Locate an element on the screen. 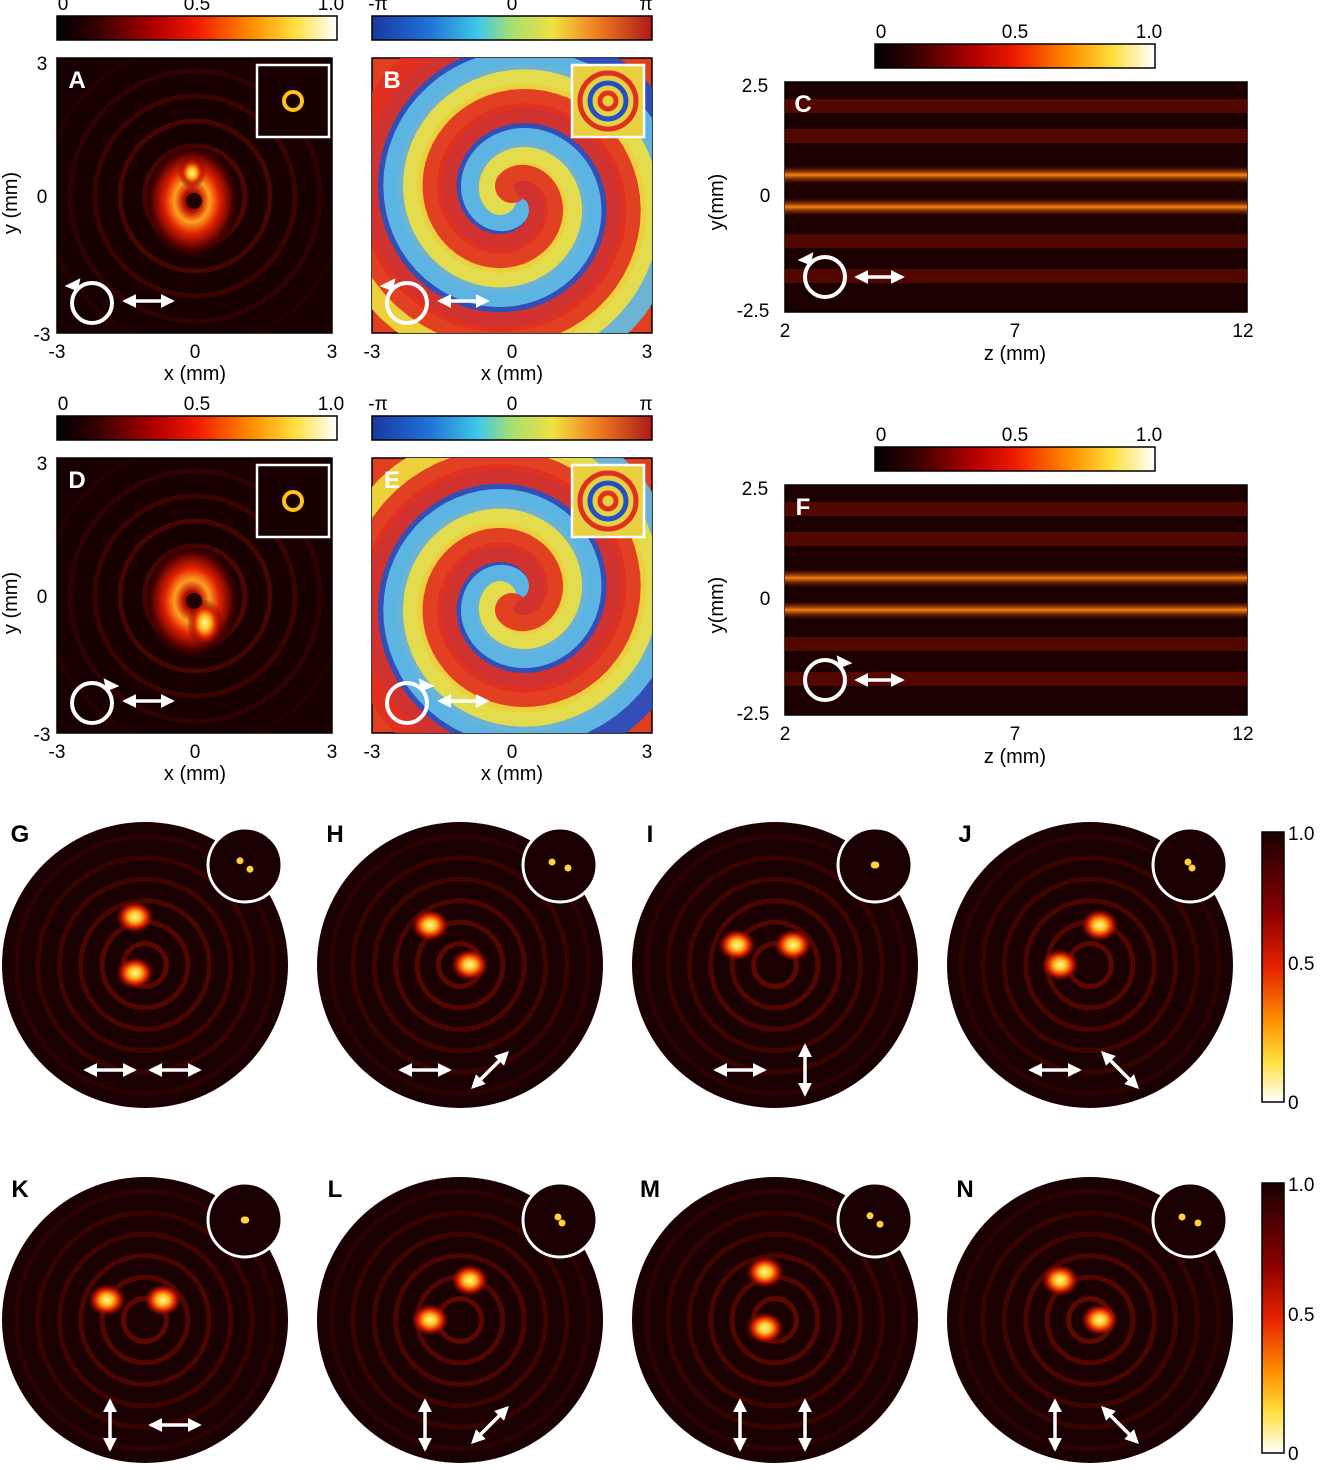  phase-colorbar-E-tick-max: π is located at coordinates (645, 404).